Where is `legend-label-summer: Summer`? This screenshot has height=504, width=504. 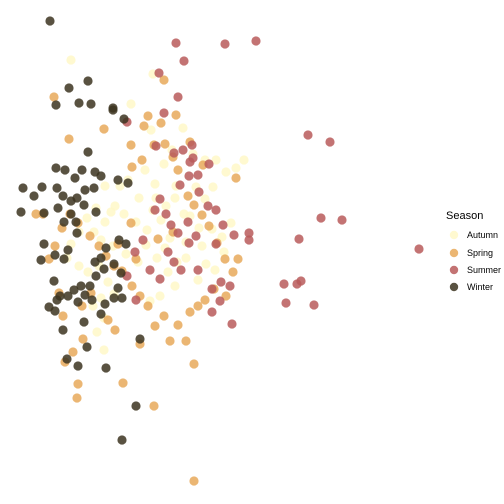
legend-label-summer: Summer is located at coordinates (484, 270).